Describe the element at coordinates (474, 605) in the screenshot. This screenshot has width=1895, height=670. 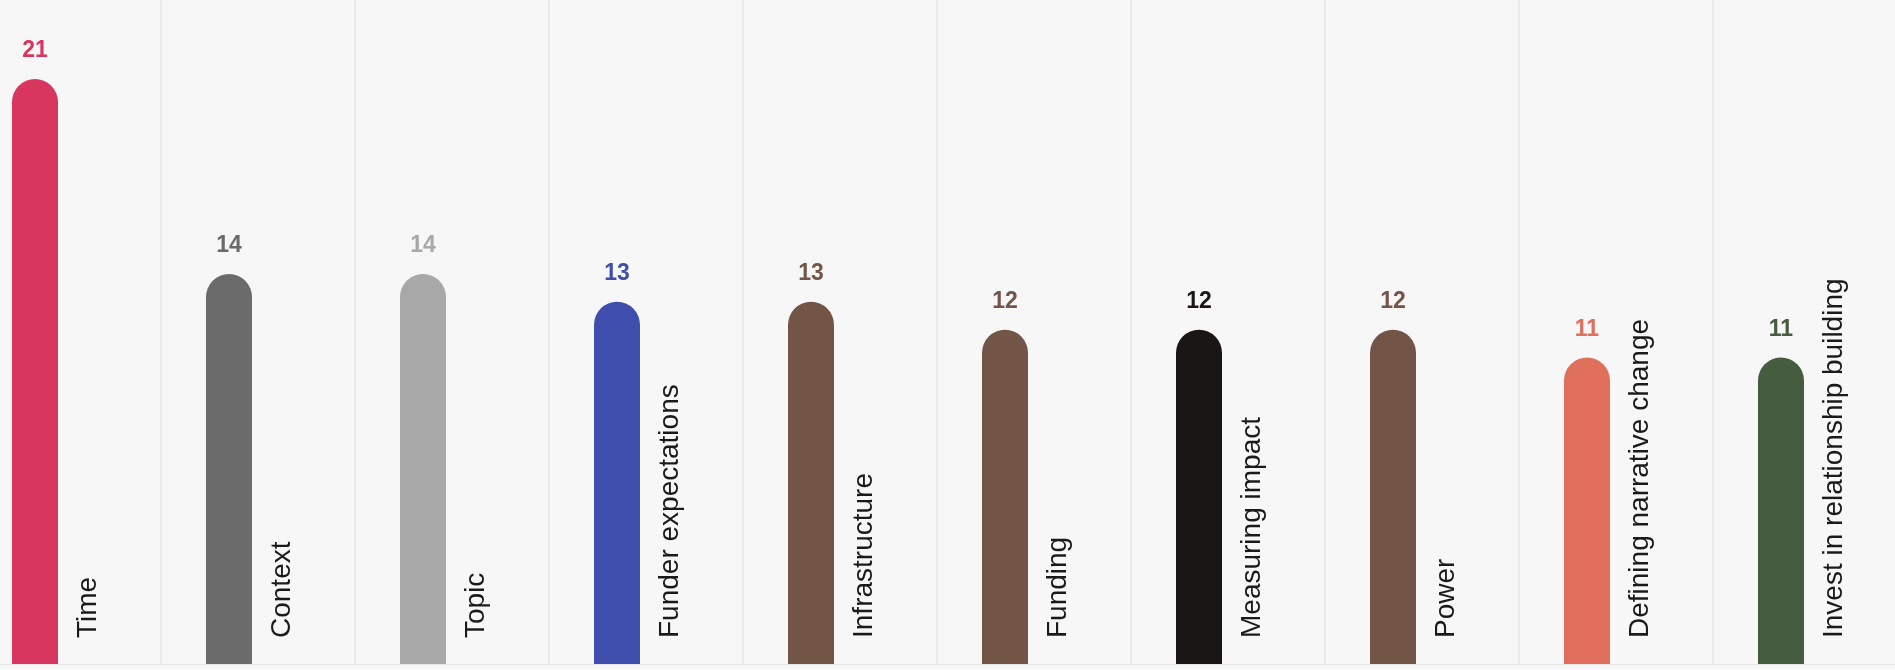
I see `x-tick-label: Topic` at that location.